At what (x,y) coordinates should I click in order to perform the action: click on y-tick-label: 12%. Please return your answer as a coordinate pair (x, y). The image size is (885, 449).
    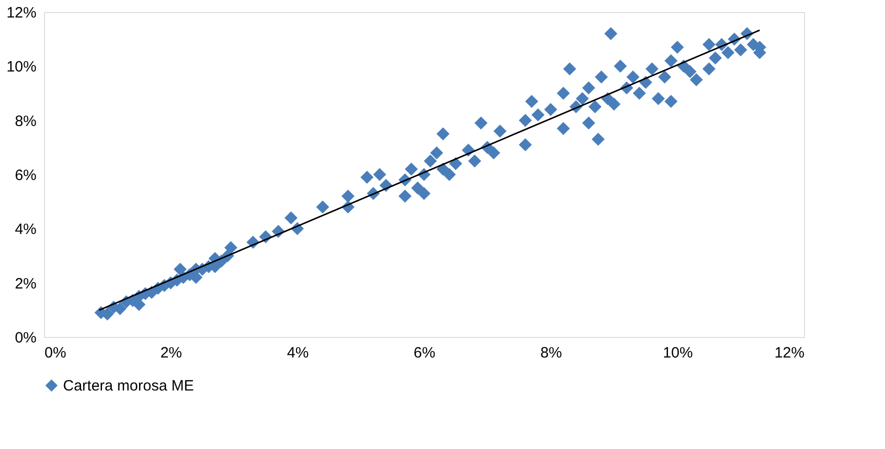
    Looking at the image, I should click on (21, 13).